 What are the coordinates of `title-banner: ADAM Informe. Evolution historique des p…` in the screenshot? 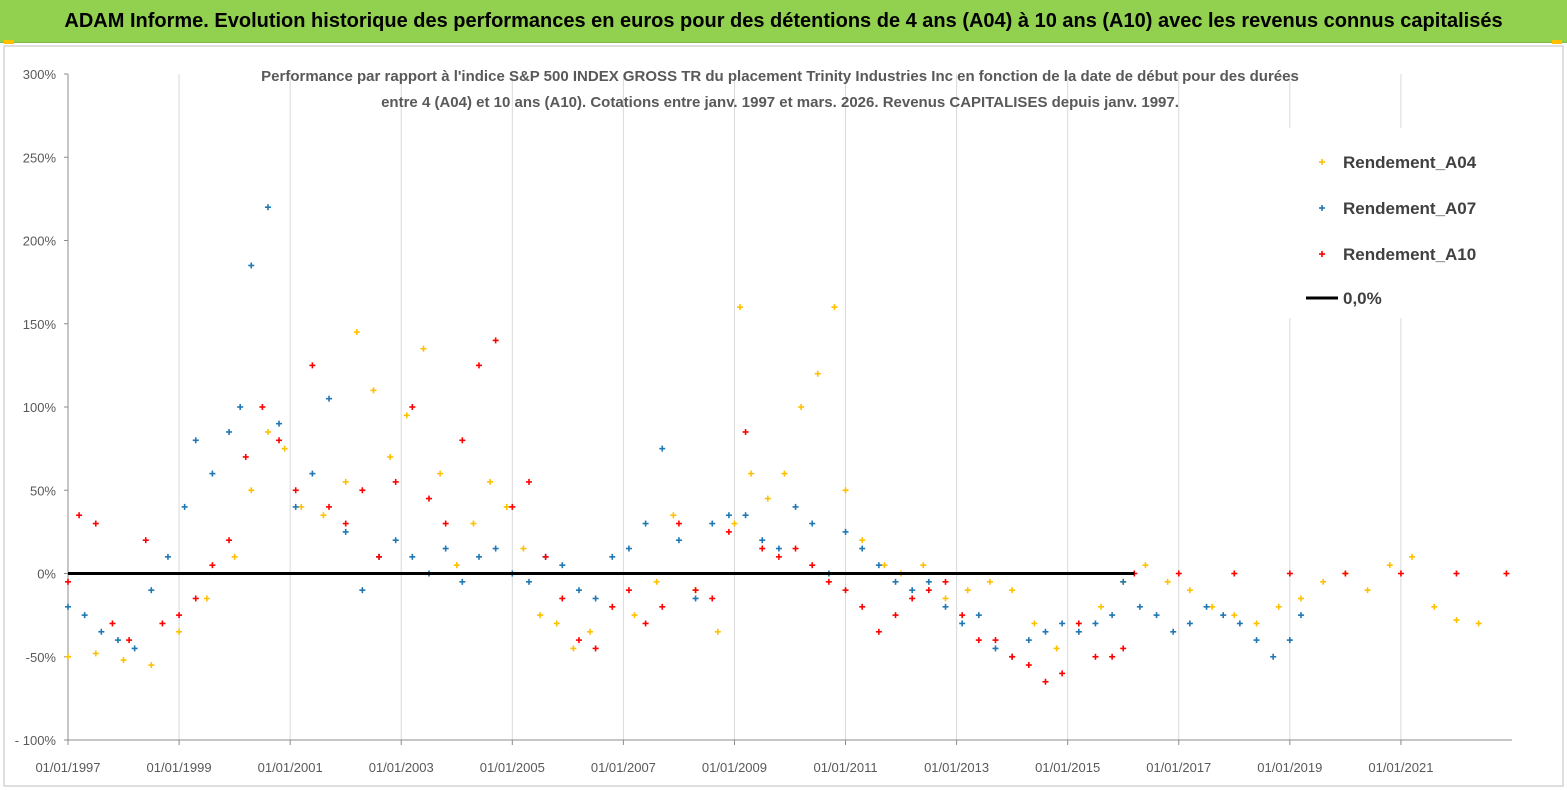 It's located at (783, 21).